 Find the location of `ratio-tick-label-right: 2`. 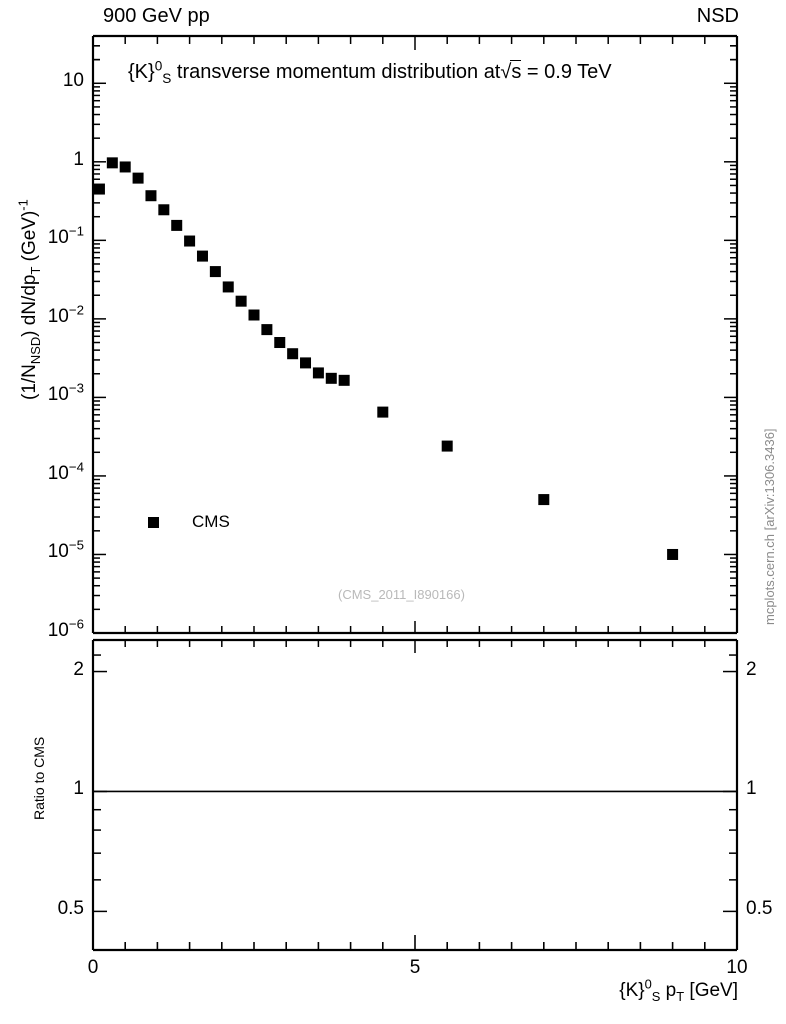

ratio-tick-label-right: 2 is located at coordinates (751, 669).